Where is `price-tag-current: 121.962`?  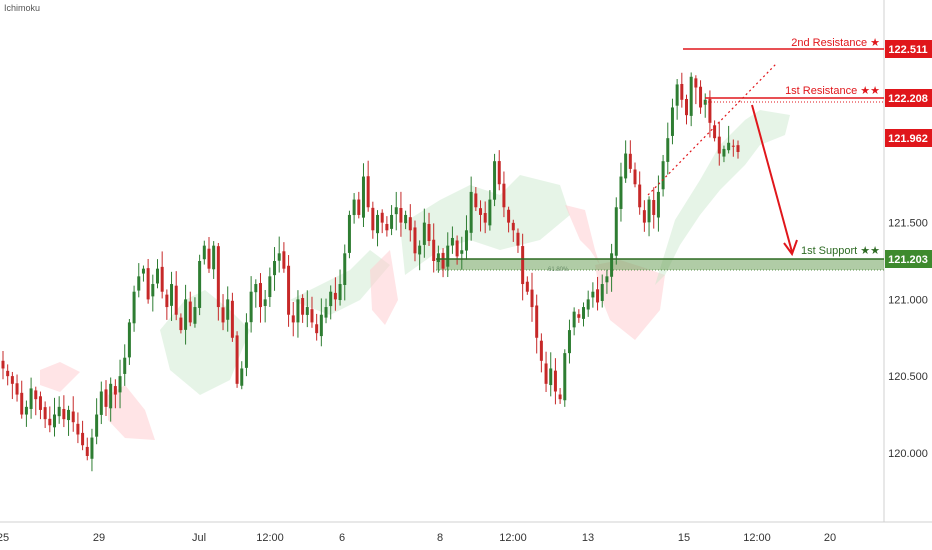
price-tag-current: 121.962 is located at coordinates (908, 138).